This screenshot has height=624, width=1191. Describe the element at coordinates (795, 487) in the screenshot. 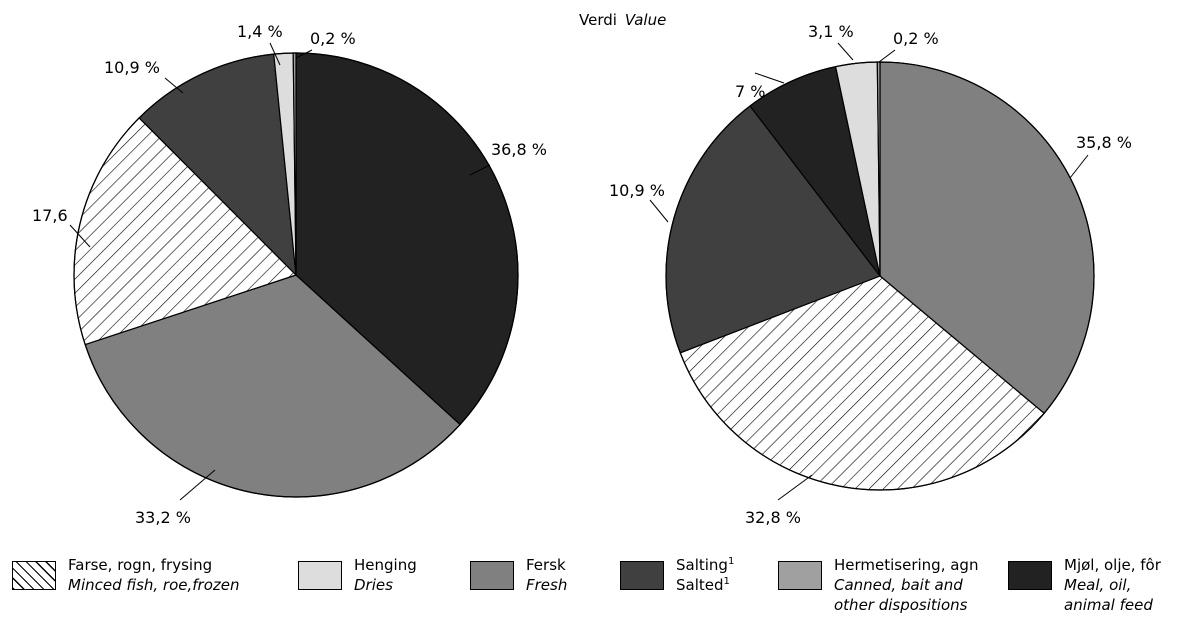

I see `pie-2-leader-farse` at that location.